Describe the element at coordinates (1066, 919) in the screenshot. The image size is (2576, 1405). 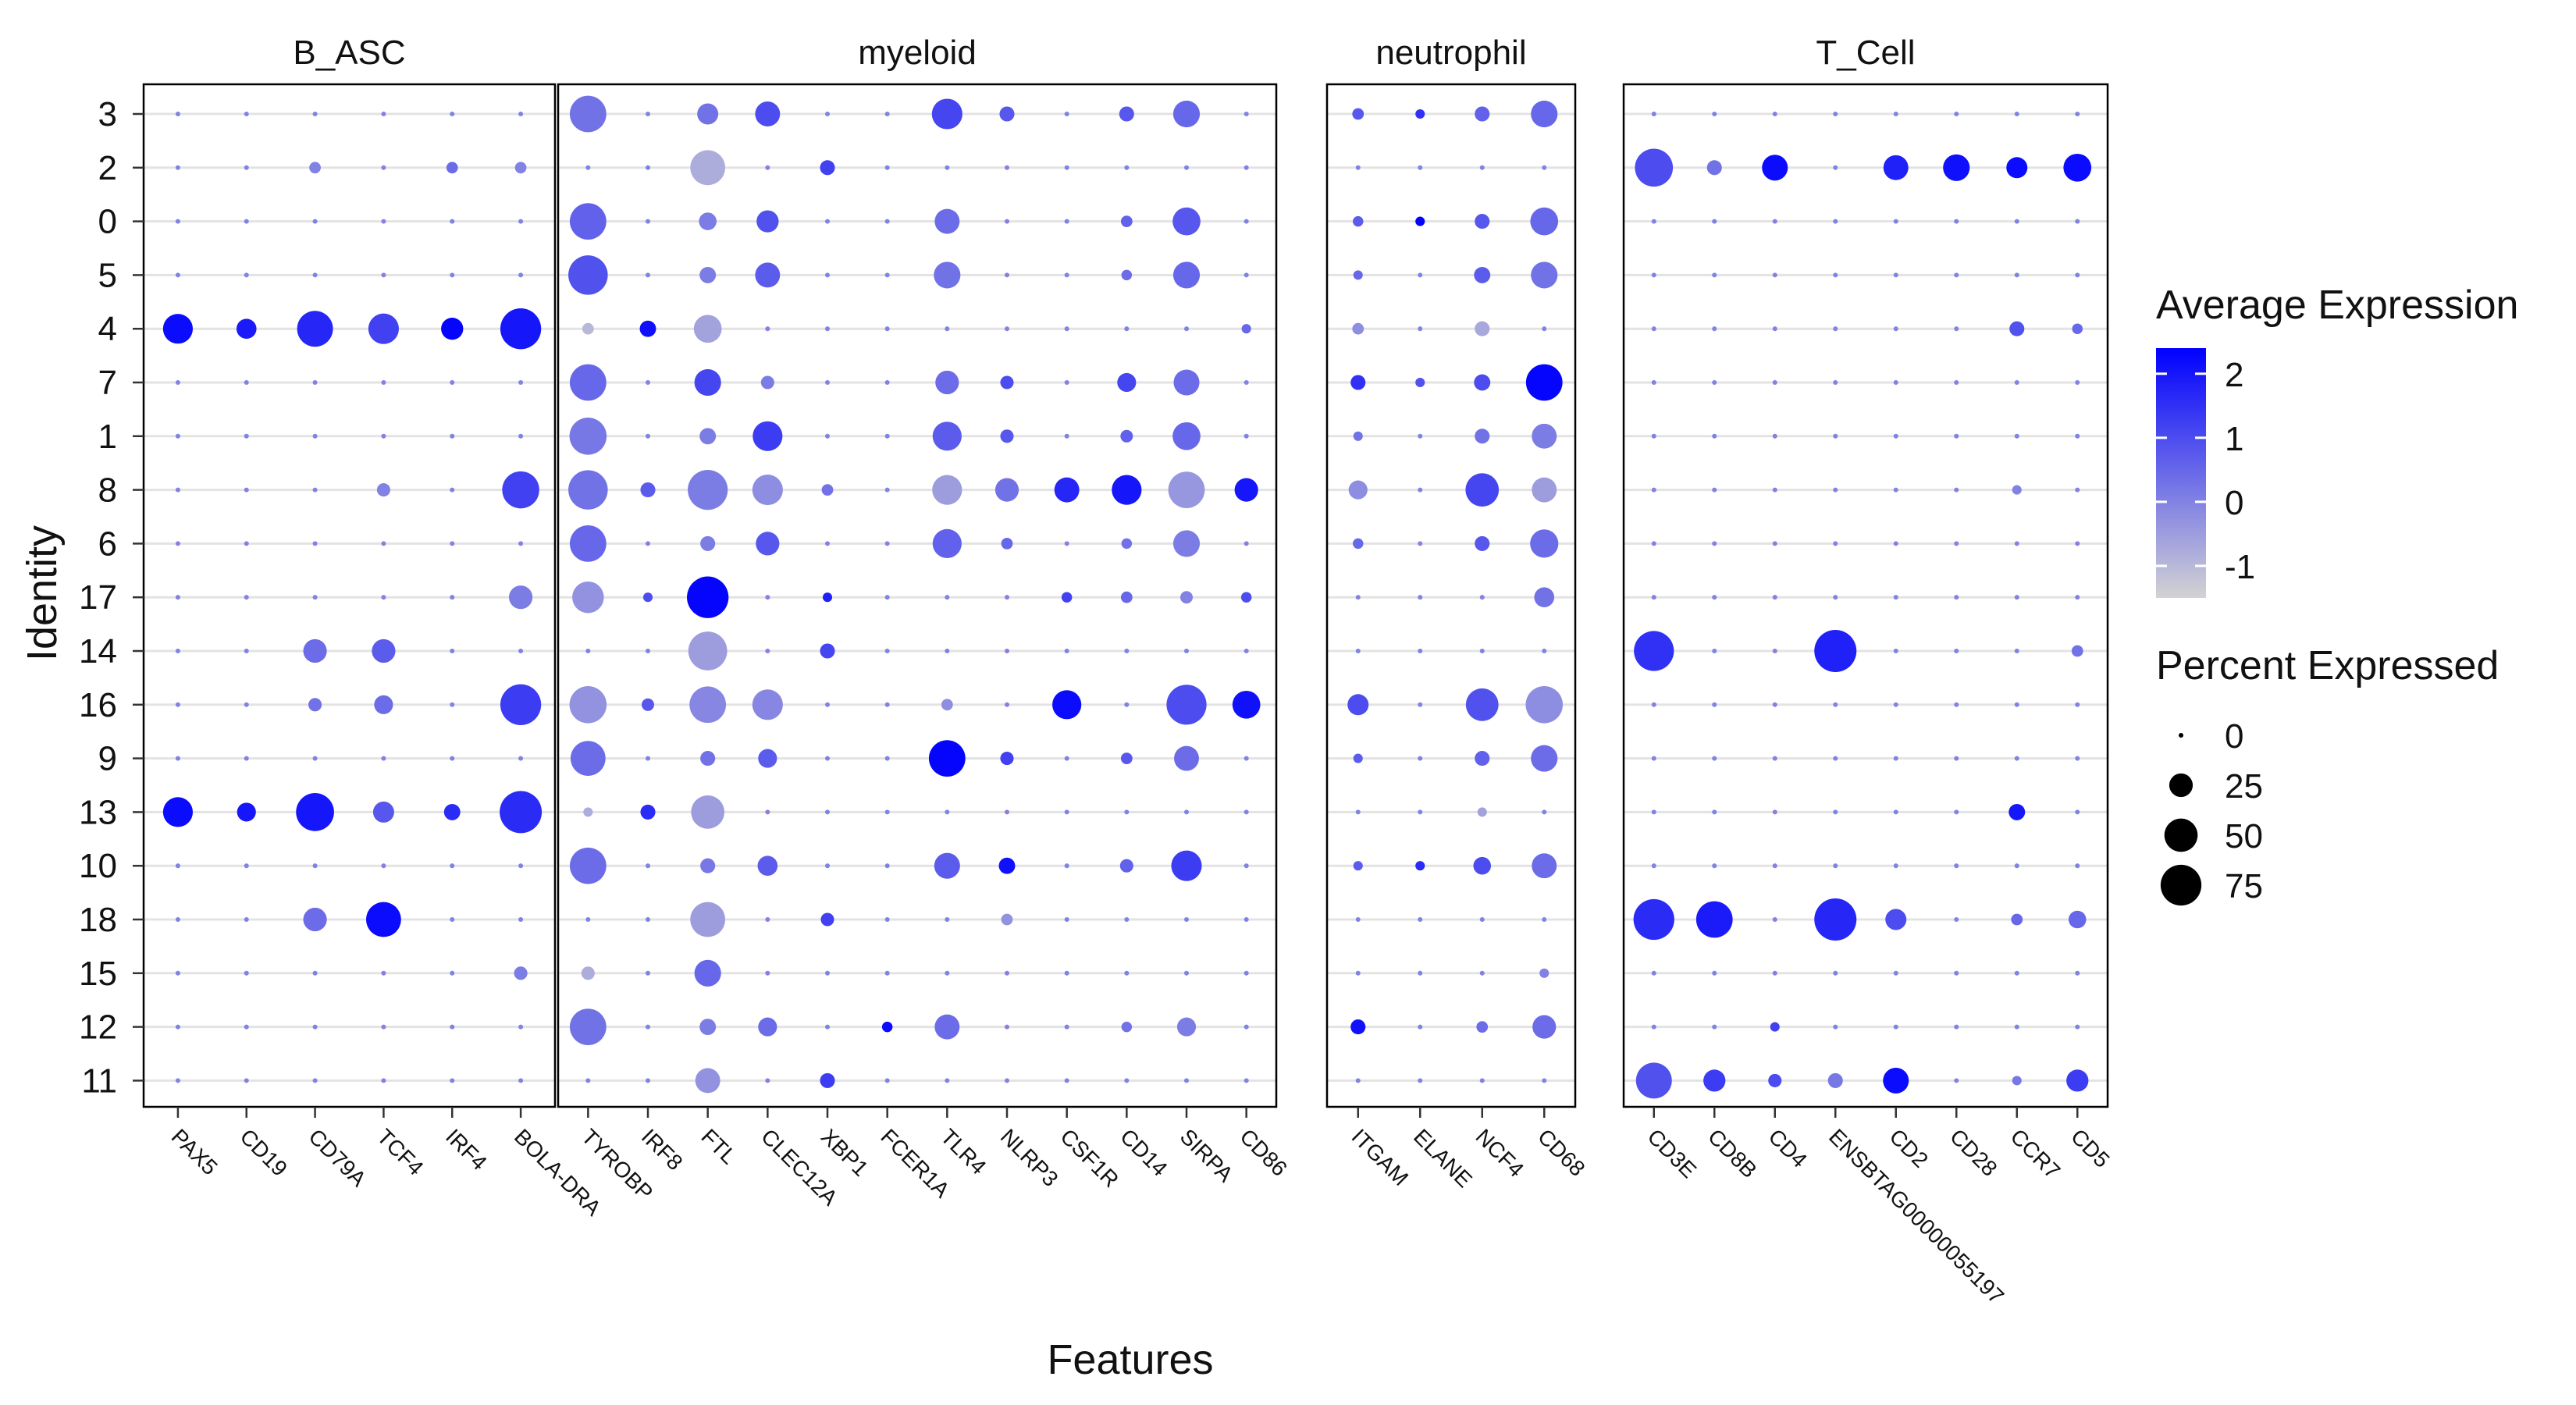
I see `dot-18-csf1r` at that location.